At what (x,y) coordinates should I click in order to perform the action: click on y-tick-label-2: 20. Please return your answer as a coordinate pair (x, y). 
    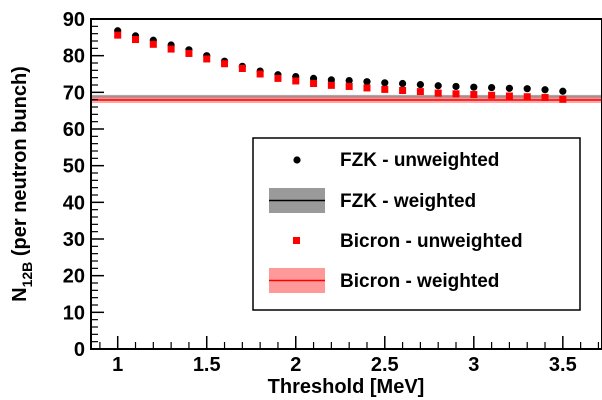
    Looking at the image, I should click on (74, 277).